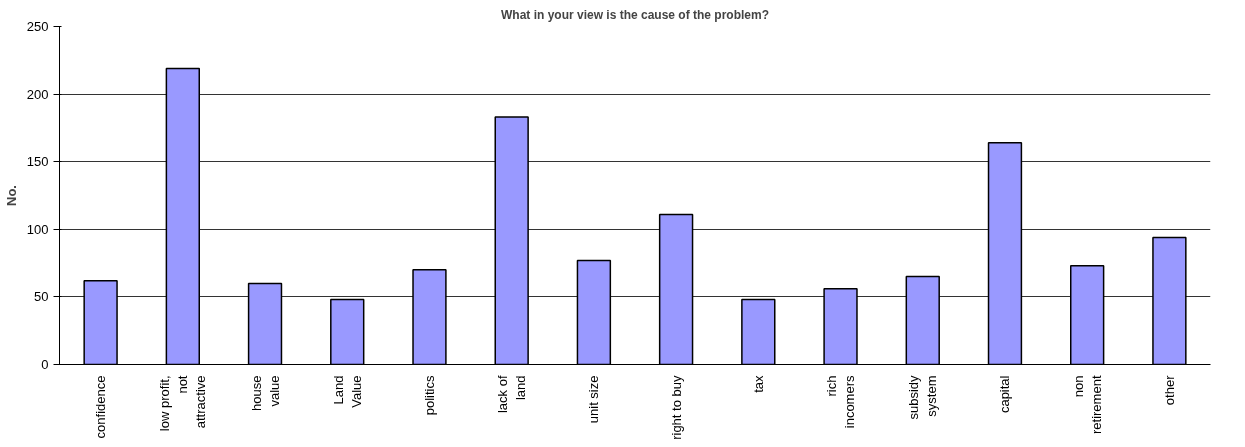  What do you see at coordinates (101, 407) in the screenshot?
I see `x-tick-label: confidence` at bounding box center [101, 407].